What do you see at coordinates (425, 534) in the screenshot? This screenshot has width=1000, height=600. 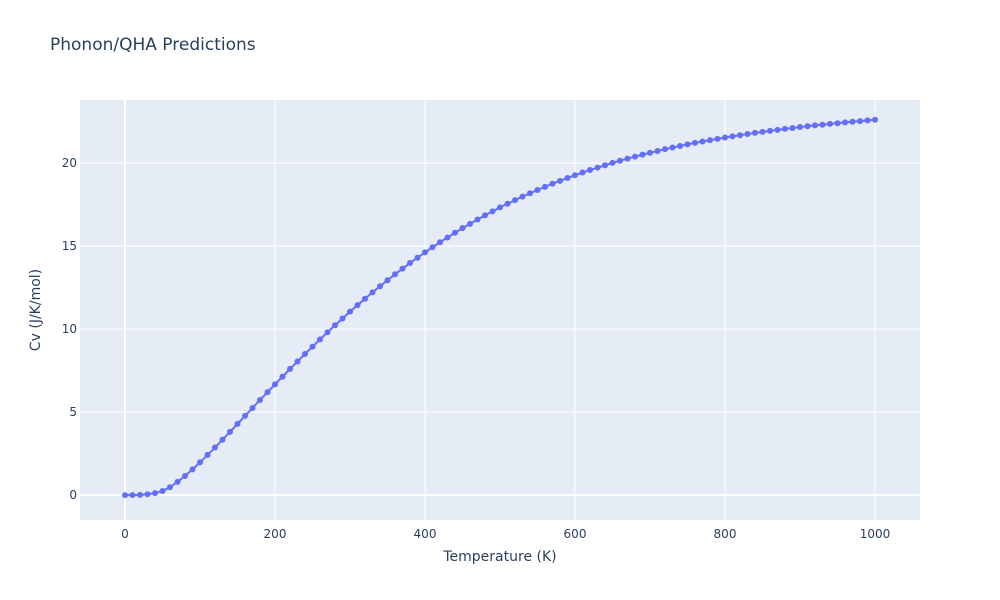 I see `x-tick-label: 400` at bounding box center [425, 534].